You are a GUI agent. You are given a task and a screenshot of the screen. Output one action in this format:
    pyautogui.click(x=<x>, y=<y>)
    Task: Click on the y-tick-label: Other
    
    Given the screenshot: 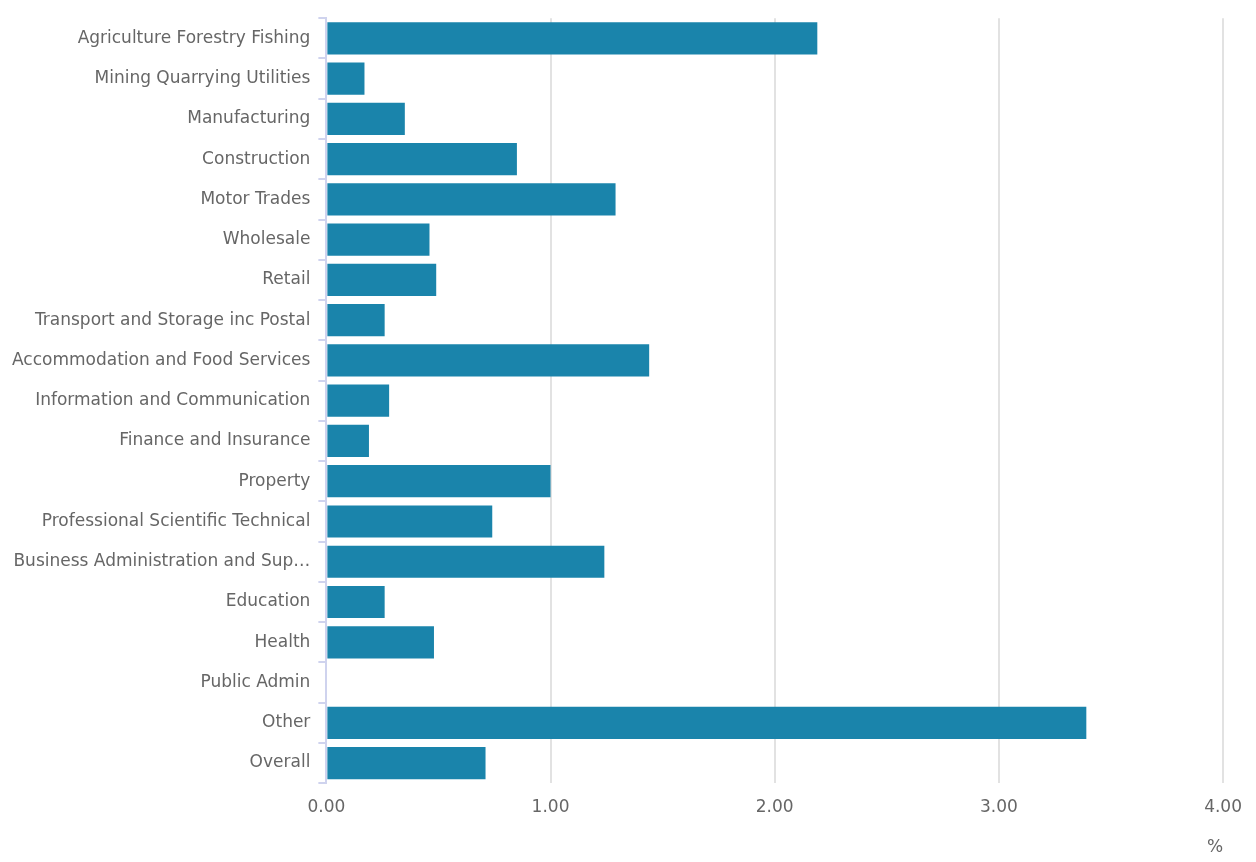 What is the action you would take?
    pyautogui.click(x=286, y=721)
    